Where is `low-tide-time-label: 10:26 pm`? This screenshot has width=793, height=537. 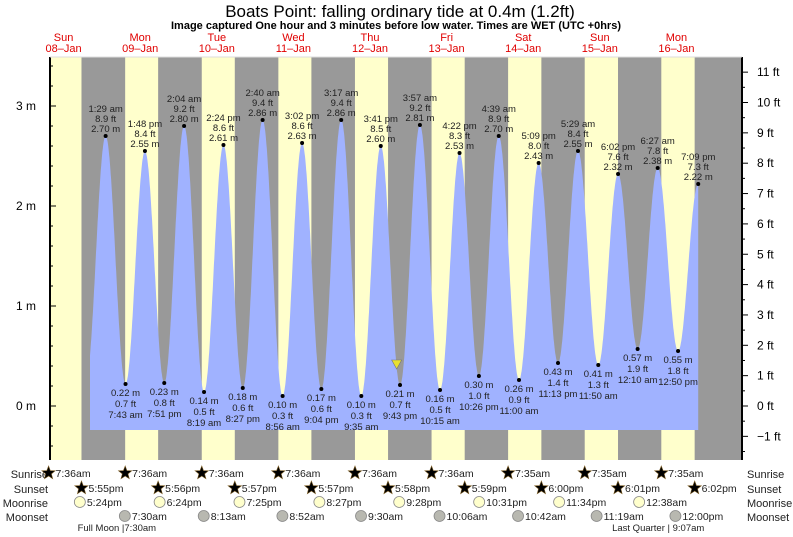 low-tide-time-label: 10:26 pm is located at coordinates (479, 407).